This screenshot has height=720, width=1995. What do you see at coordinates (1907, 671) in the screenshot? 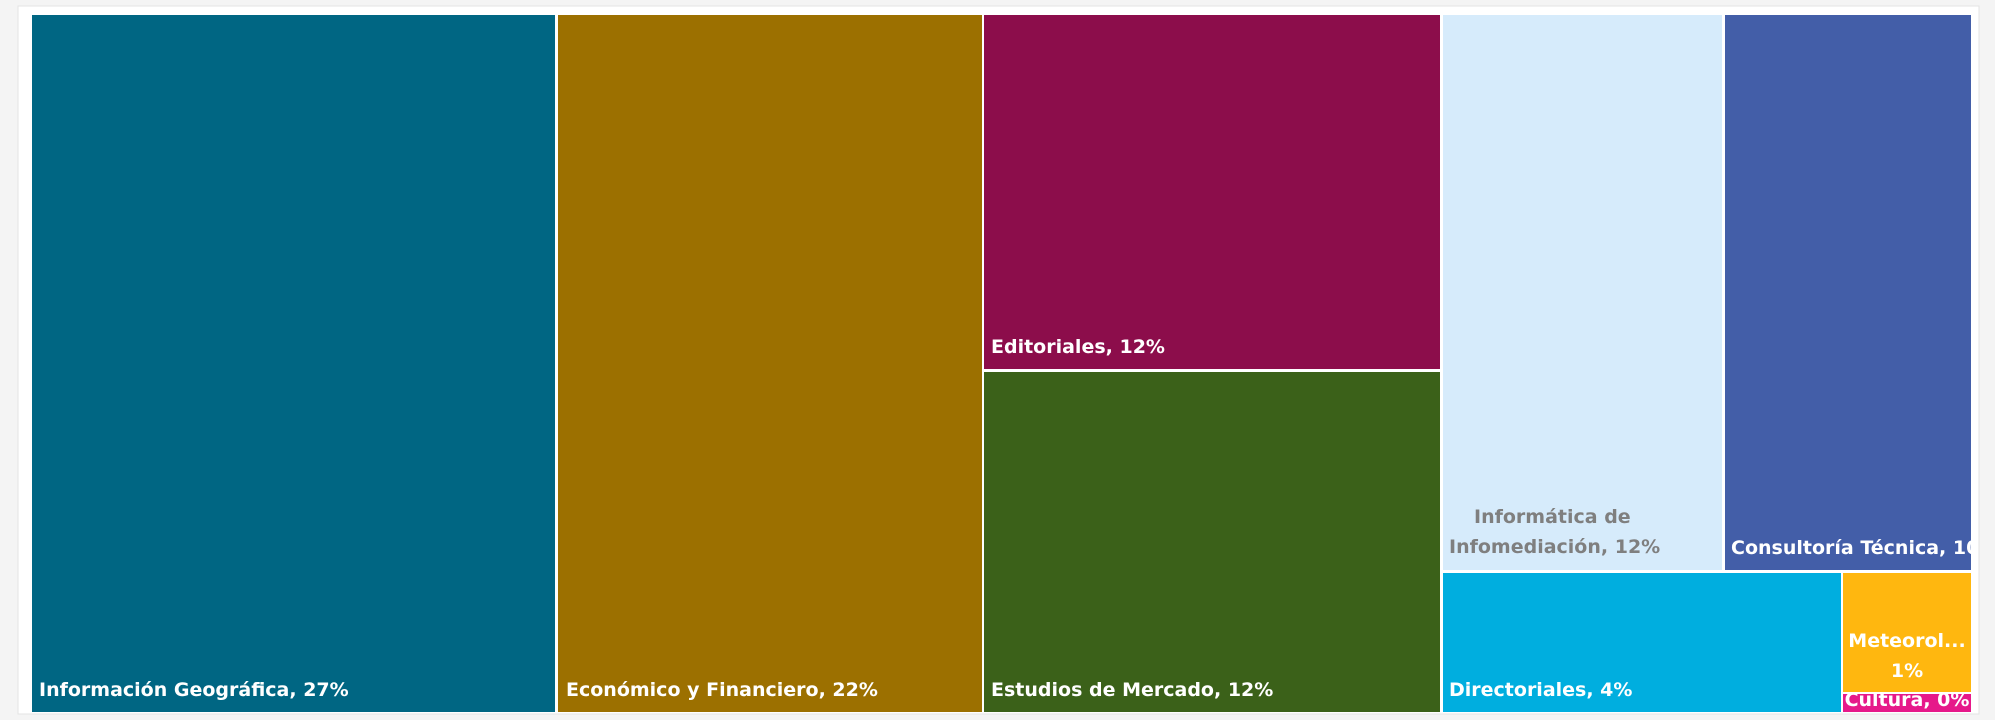
I see `tile-label-line: 1%` at bounding box center [1907, 671].